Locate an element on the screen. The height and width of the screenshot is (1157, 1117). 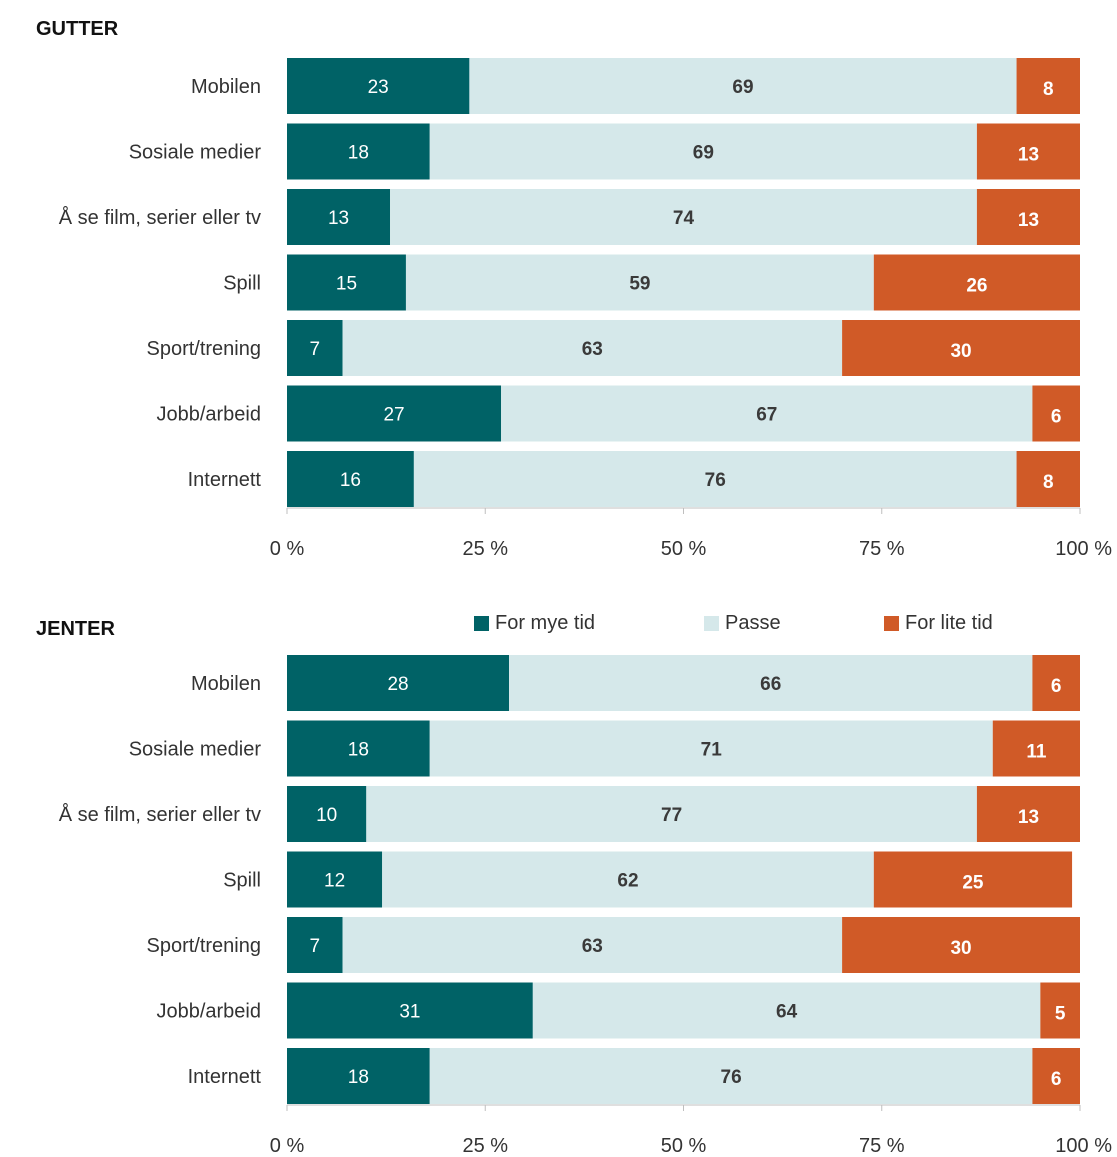
bar-gutter-internett-passe is located at coordinates (715, 479).